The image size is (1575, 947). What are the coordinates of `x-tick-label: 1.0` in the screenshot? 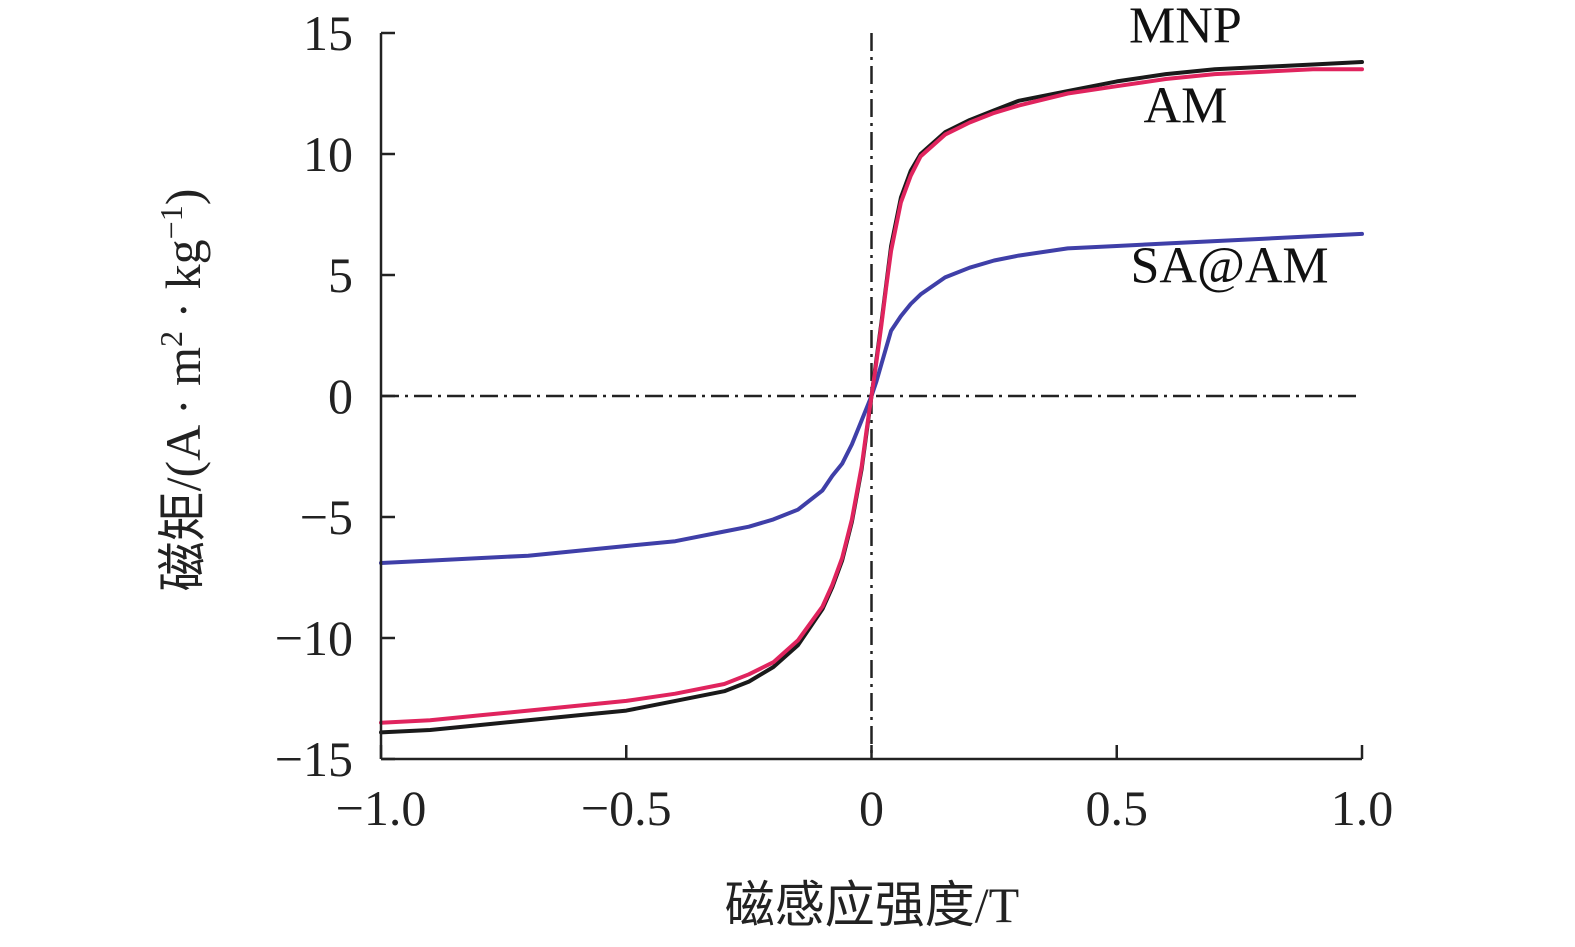 It's located at (1362, 808).